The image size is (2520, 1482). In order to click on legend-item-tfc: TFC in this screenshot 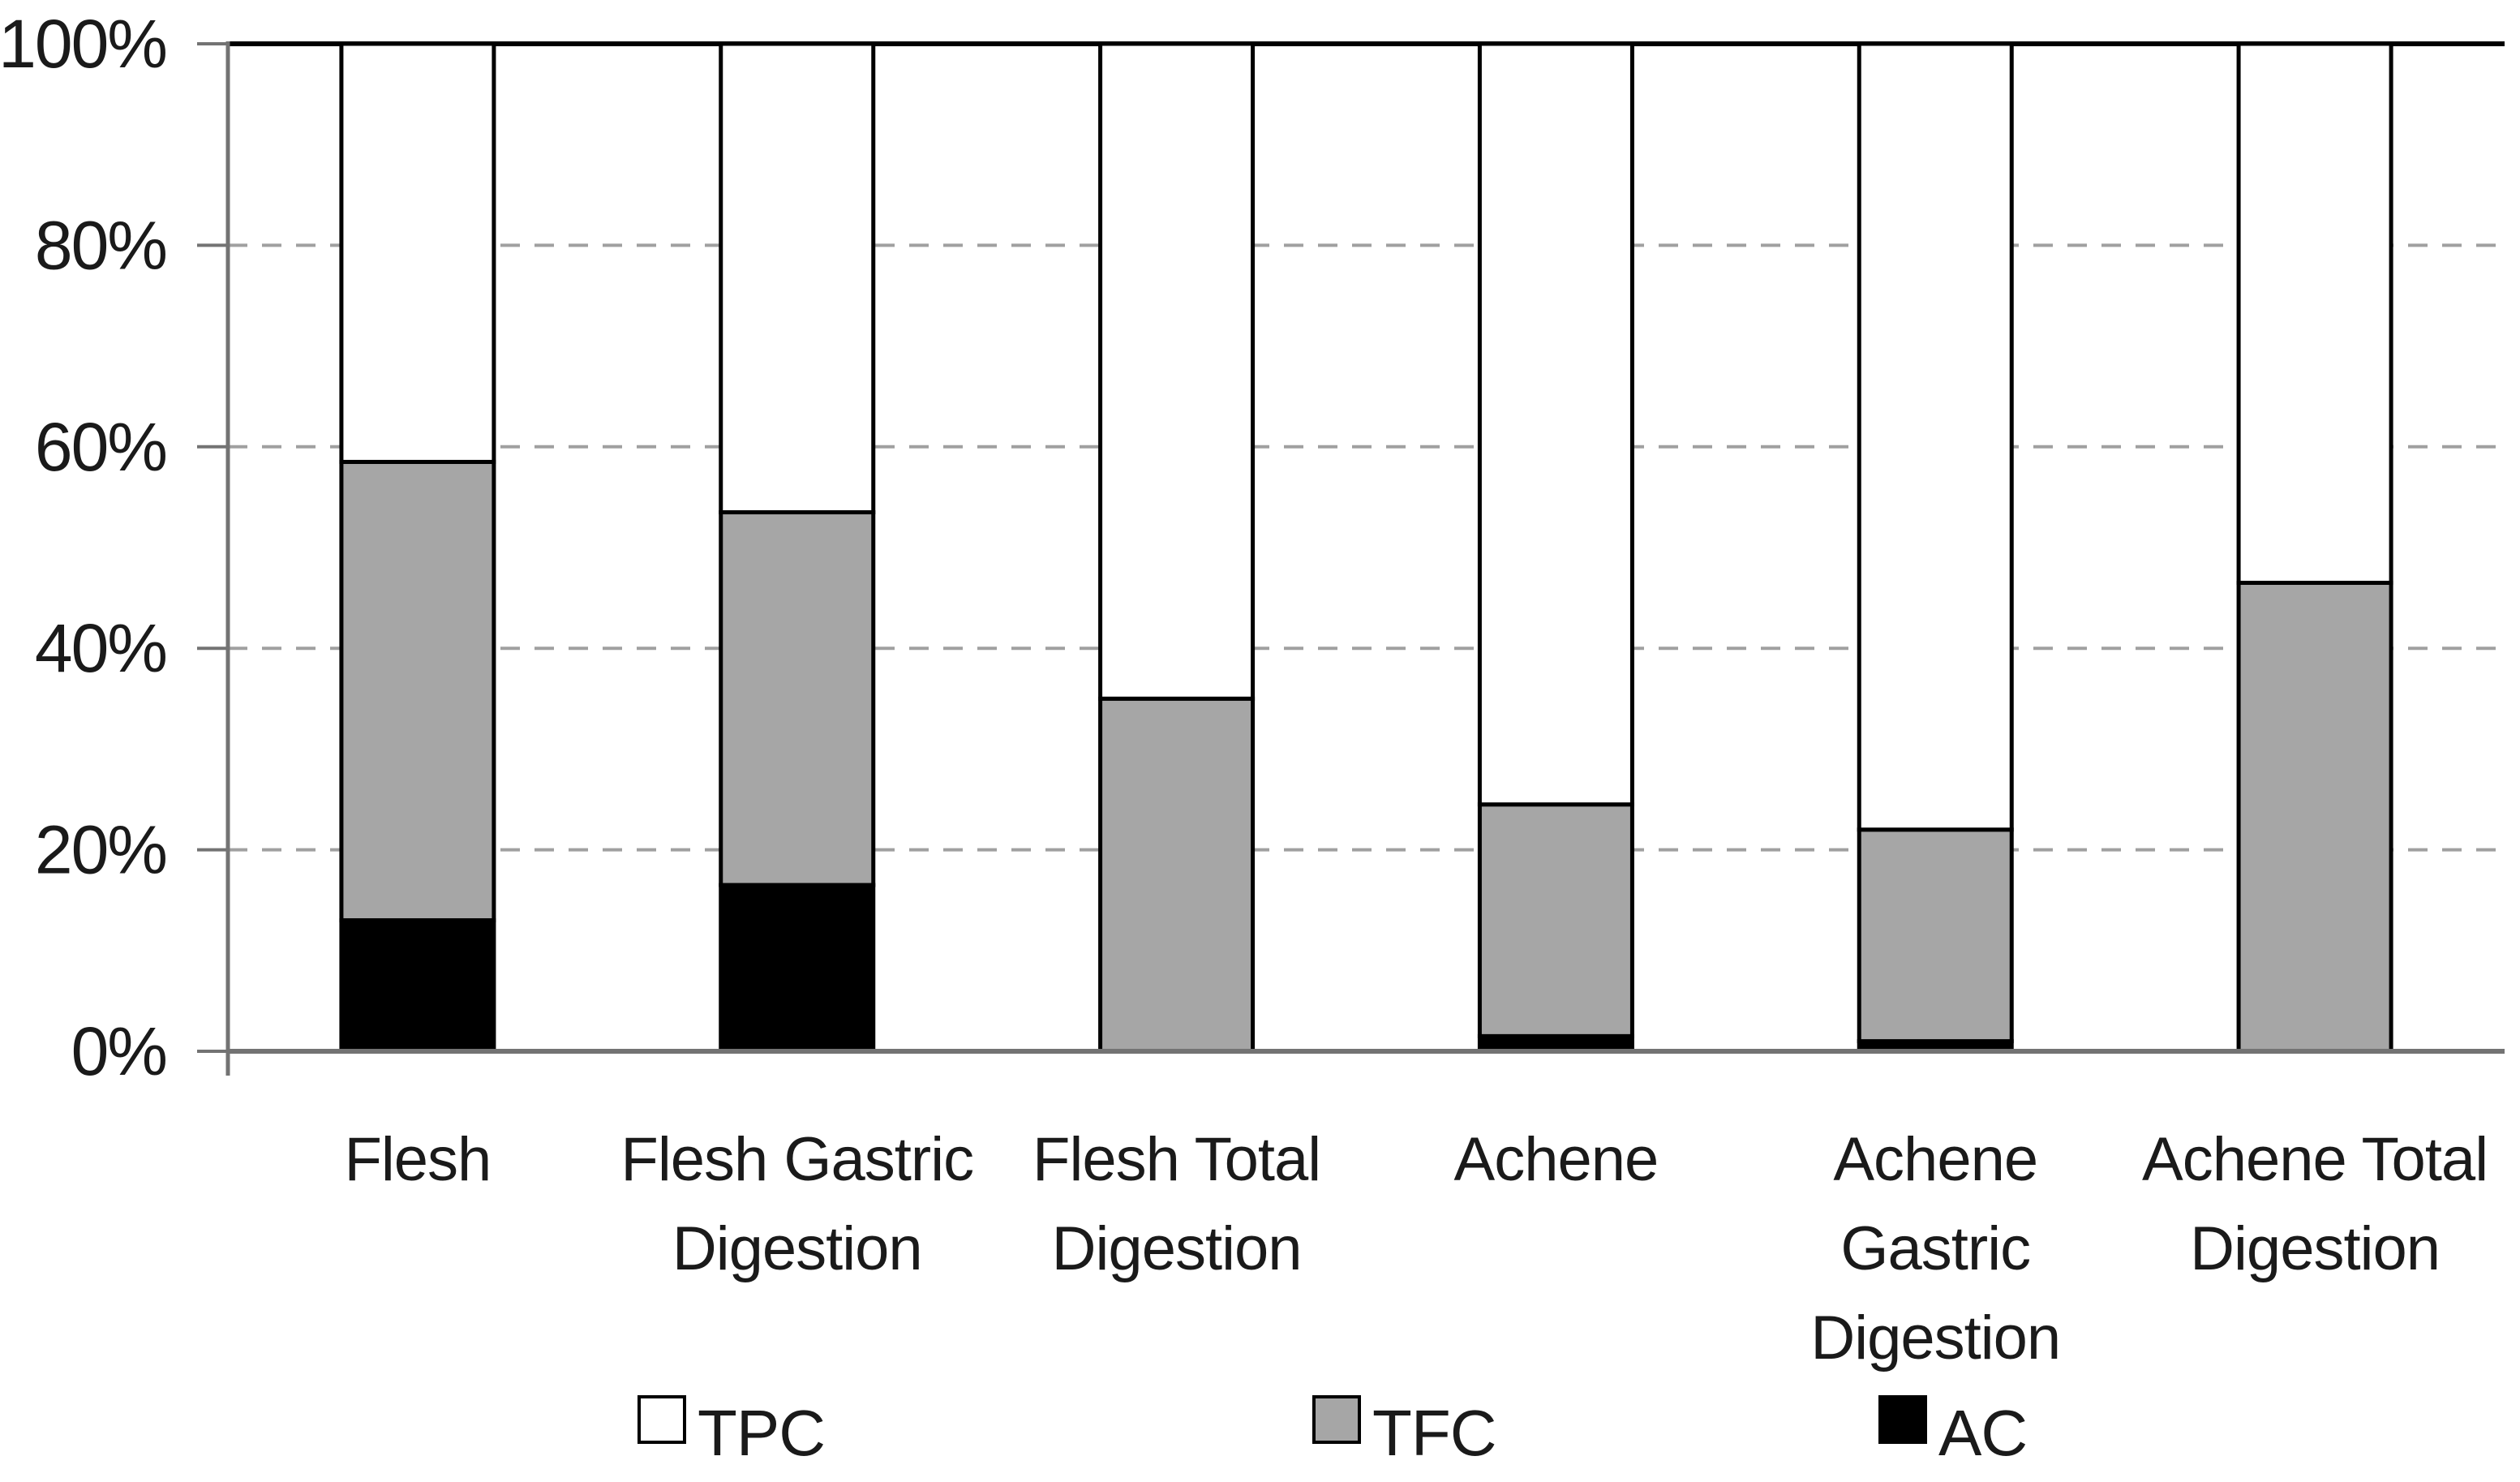, I will do `click(1405, 1432)`.